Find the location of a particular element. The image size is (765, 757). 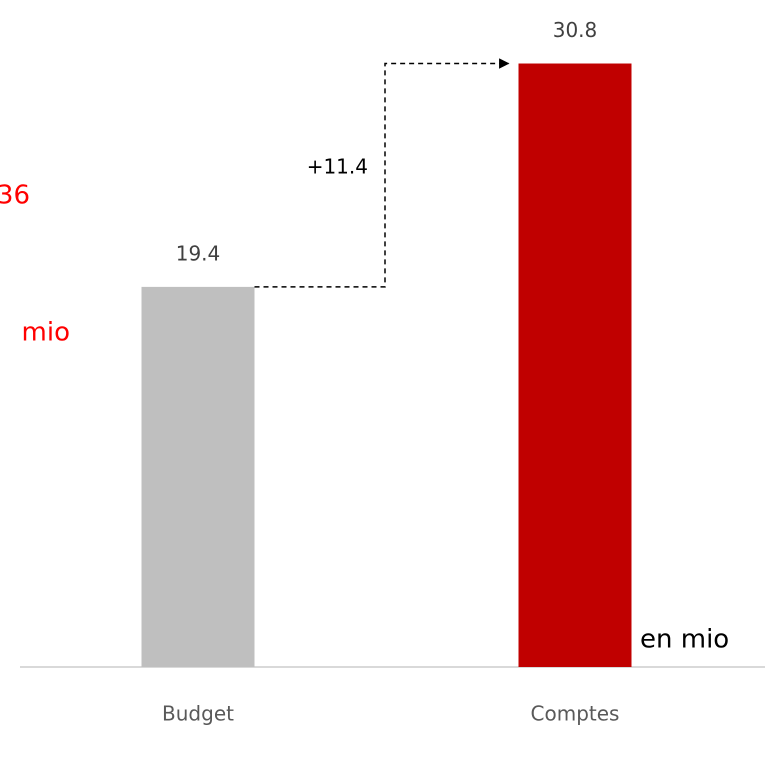

x-tick-label: Comptes is located at coordinates (575, 714).